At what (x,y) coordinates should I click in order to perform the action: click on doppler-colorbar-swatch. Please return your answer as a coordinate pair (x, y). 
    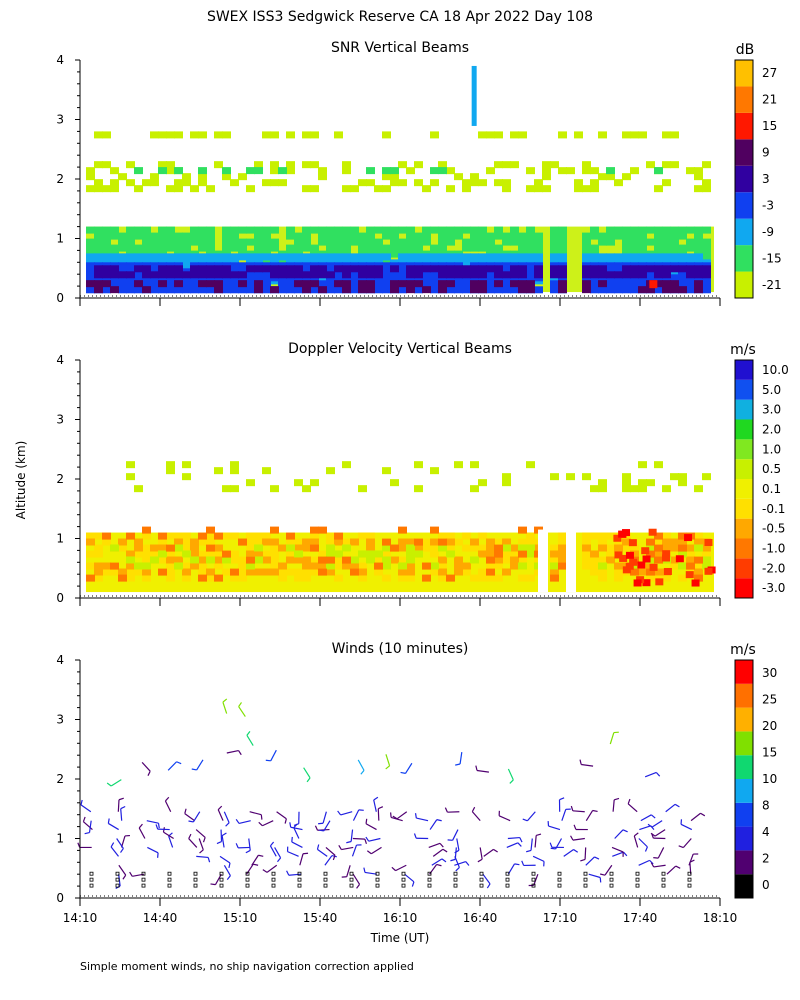
    Looking at the image, I should click on (744, 528).